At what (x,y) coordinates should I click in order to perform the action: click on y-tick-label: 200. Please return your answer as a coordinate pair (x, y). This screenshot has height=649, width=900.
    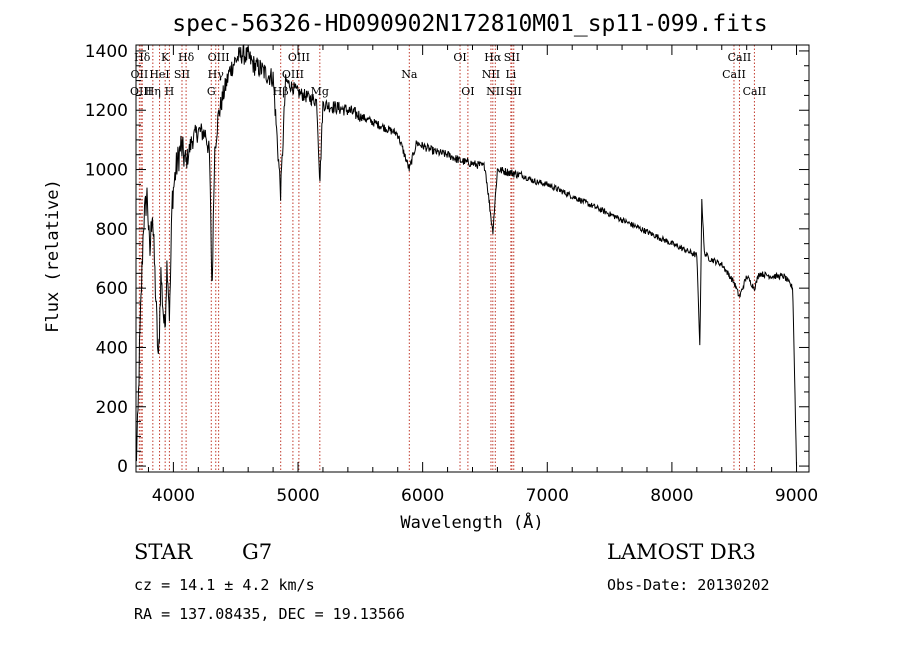
    Looking at the image, I should click on (112, 408).